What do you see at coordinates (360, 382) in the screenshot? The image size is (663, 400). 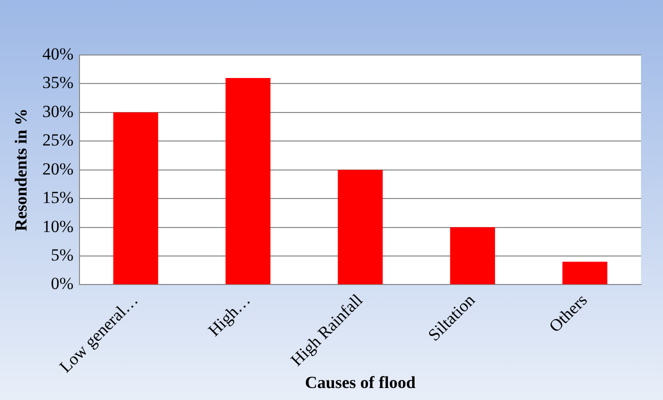 I see `x-axis-title: Causes of flood` at bounding box center [360, 382].